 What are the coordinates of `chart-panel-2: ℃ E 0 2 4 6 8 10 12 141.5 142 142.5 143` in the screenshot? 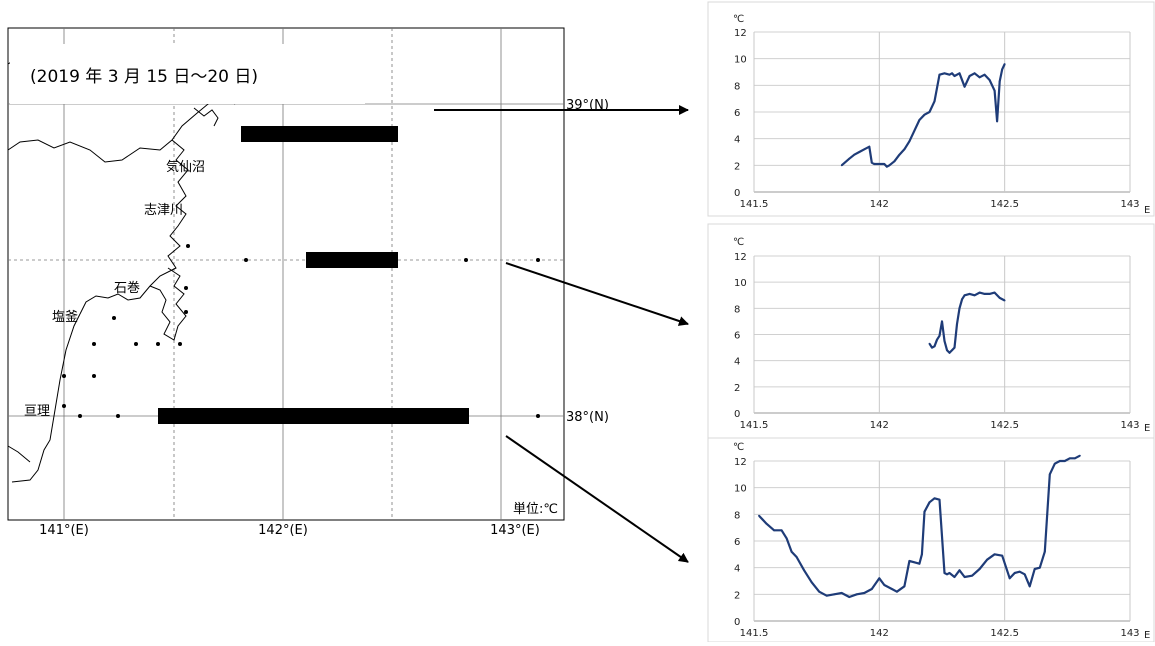 It's located at (931, 331).